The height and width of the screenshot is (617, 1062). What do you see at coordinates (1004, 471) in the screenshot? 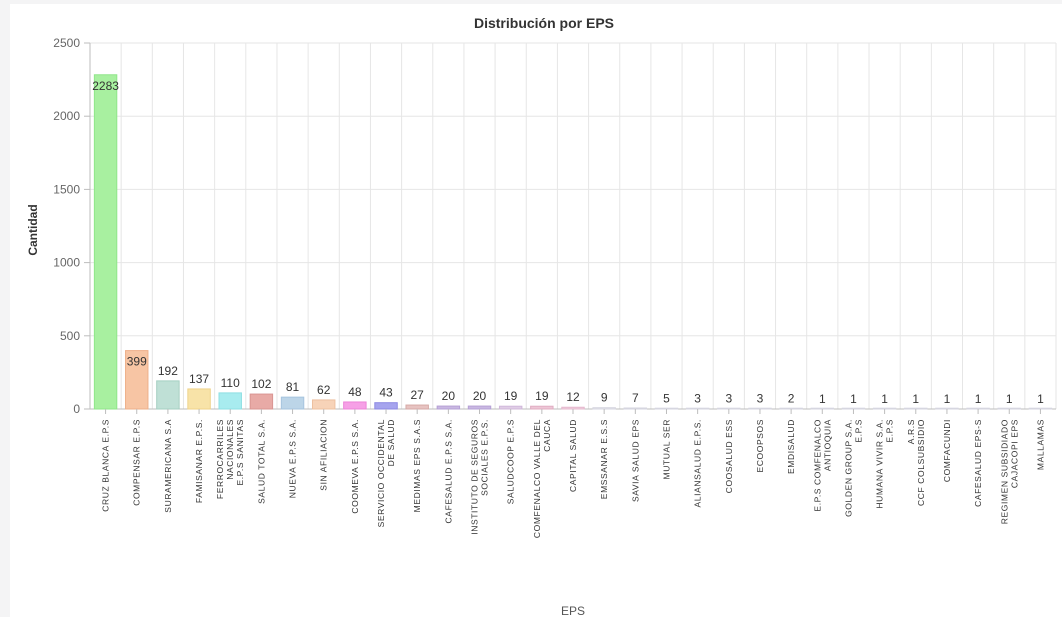
I see `x-category-label: REGIMEN SUBSIDIADO` at bounding box center [1004, 471].